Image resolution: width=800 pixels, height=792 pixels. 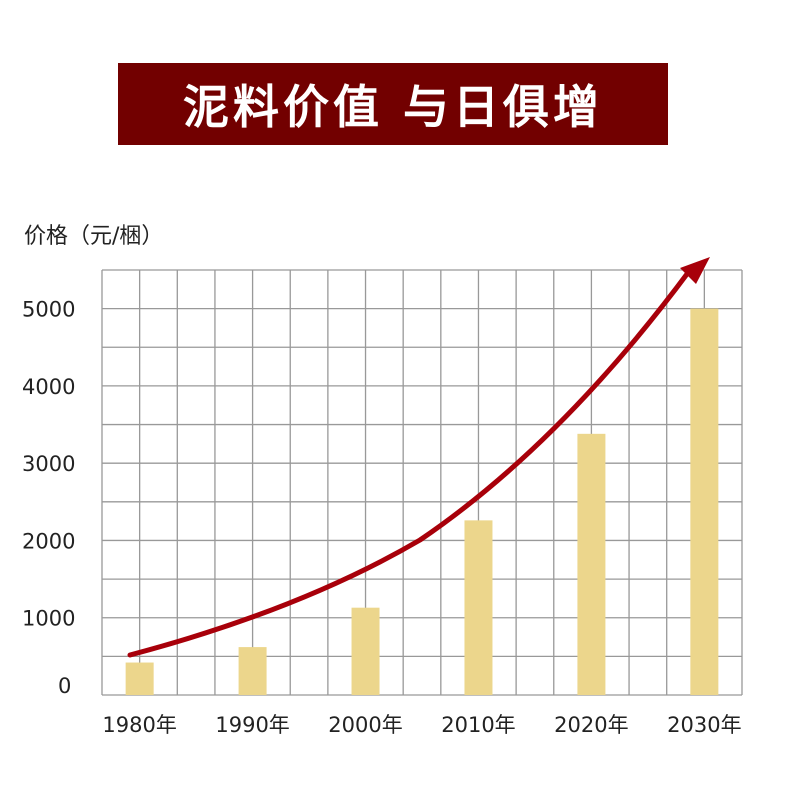 What do you see at coordinates (591, 725) in the screenshot?
I see `x-tick-label: 2020年` at bounding box center [591, 725].